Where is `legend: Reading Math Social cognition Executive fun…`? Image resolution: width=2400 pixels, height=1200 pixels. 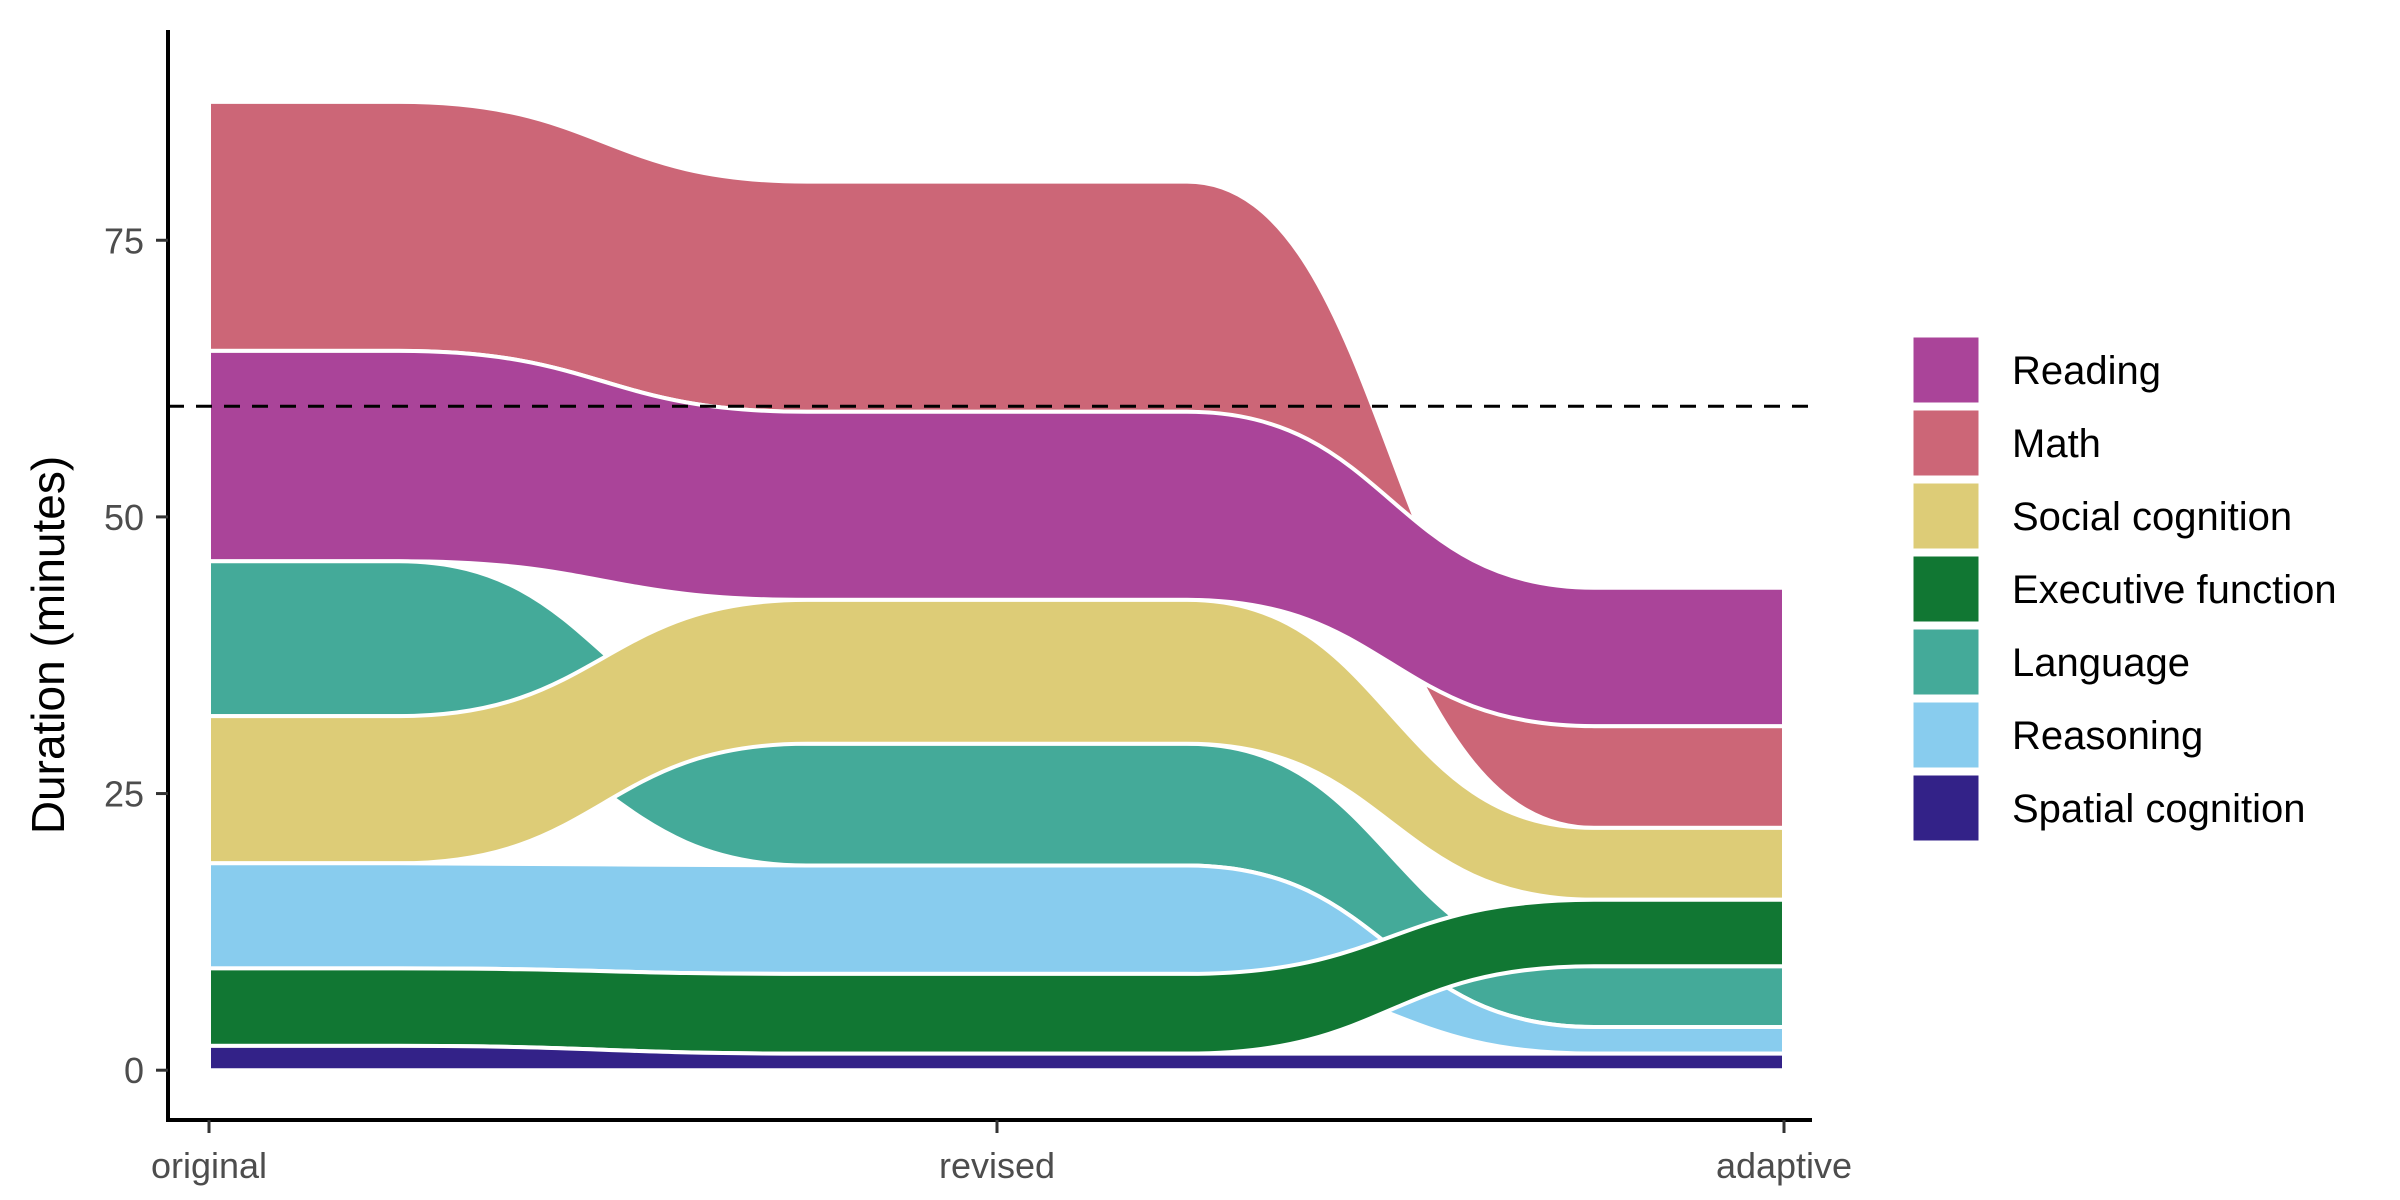 legend: Reading Math Social cognition Executive fun… is located at coordinates (2123, 589).